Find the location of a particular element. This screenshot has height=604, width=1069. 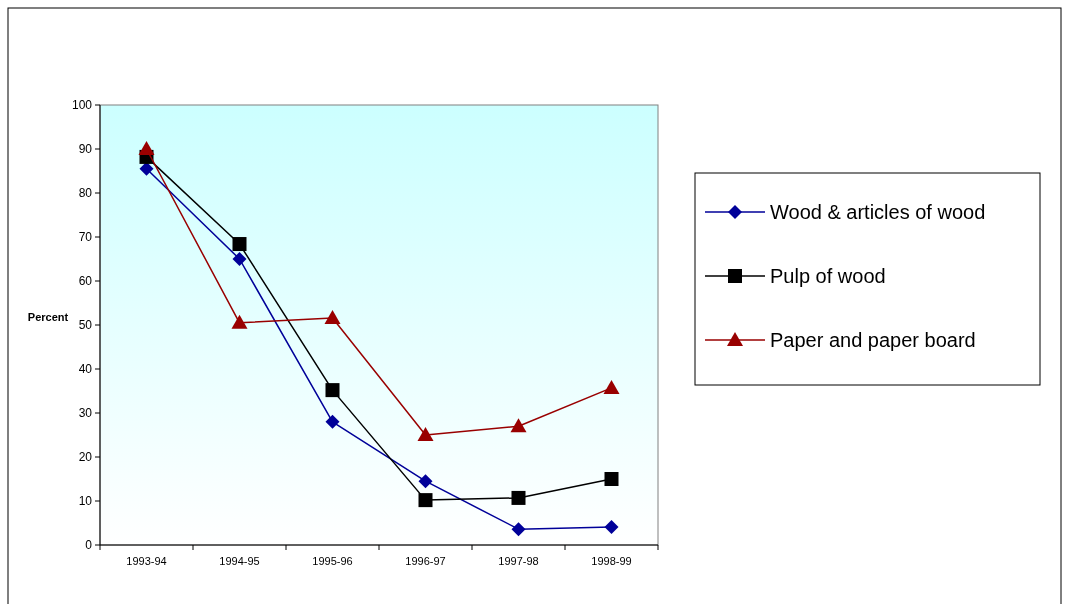

x-tick-label: 1997-98 is located at coordinates (518, 561).